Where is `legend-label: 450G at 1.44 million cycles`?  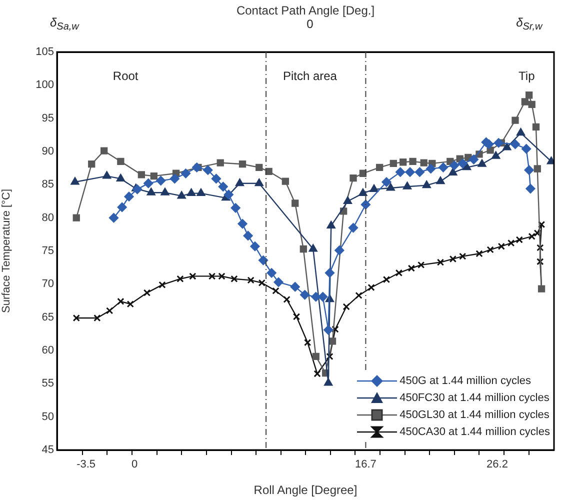
legend-label: 450G at 1.44 million cycles is located at coordinates (466, 380).